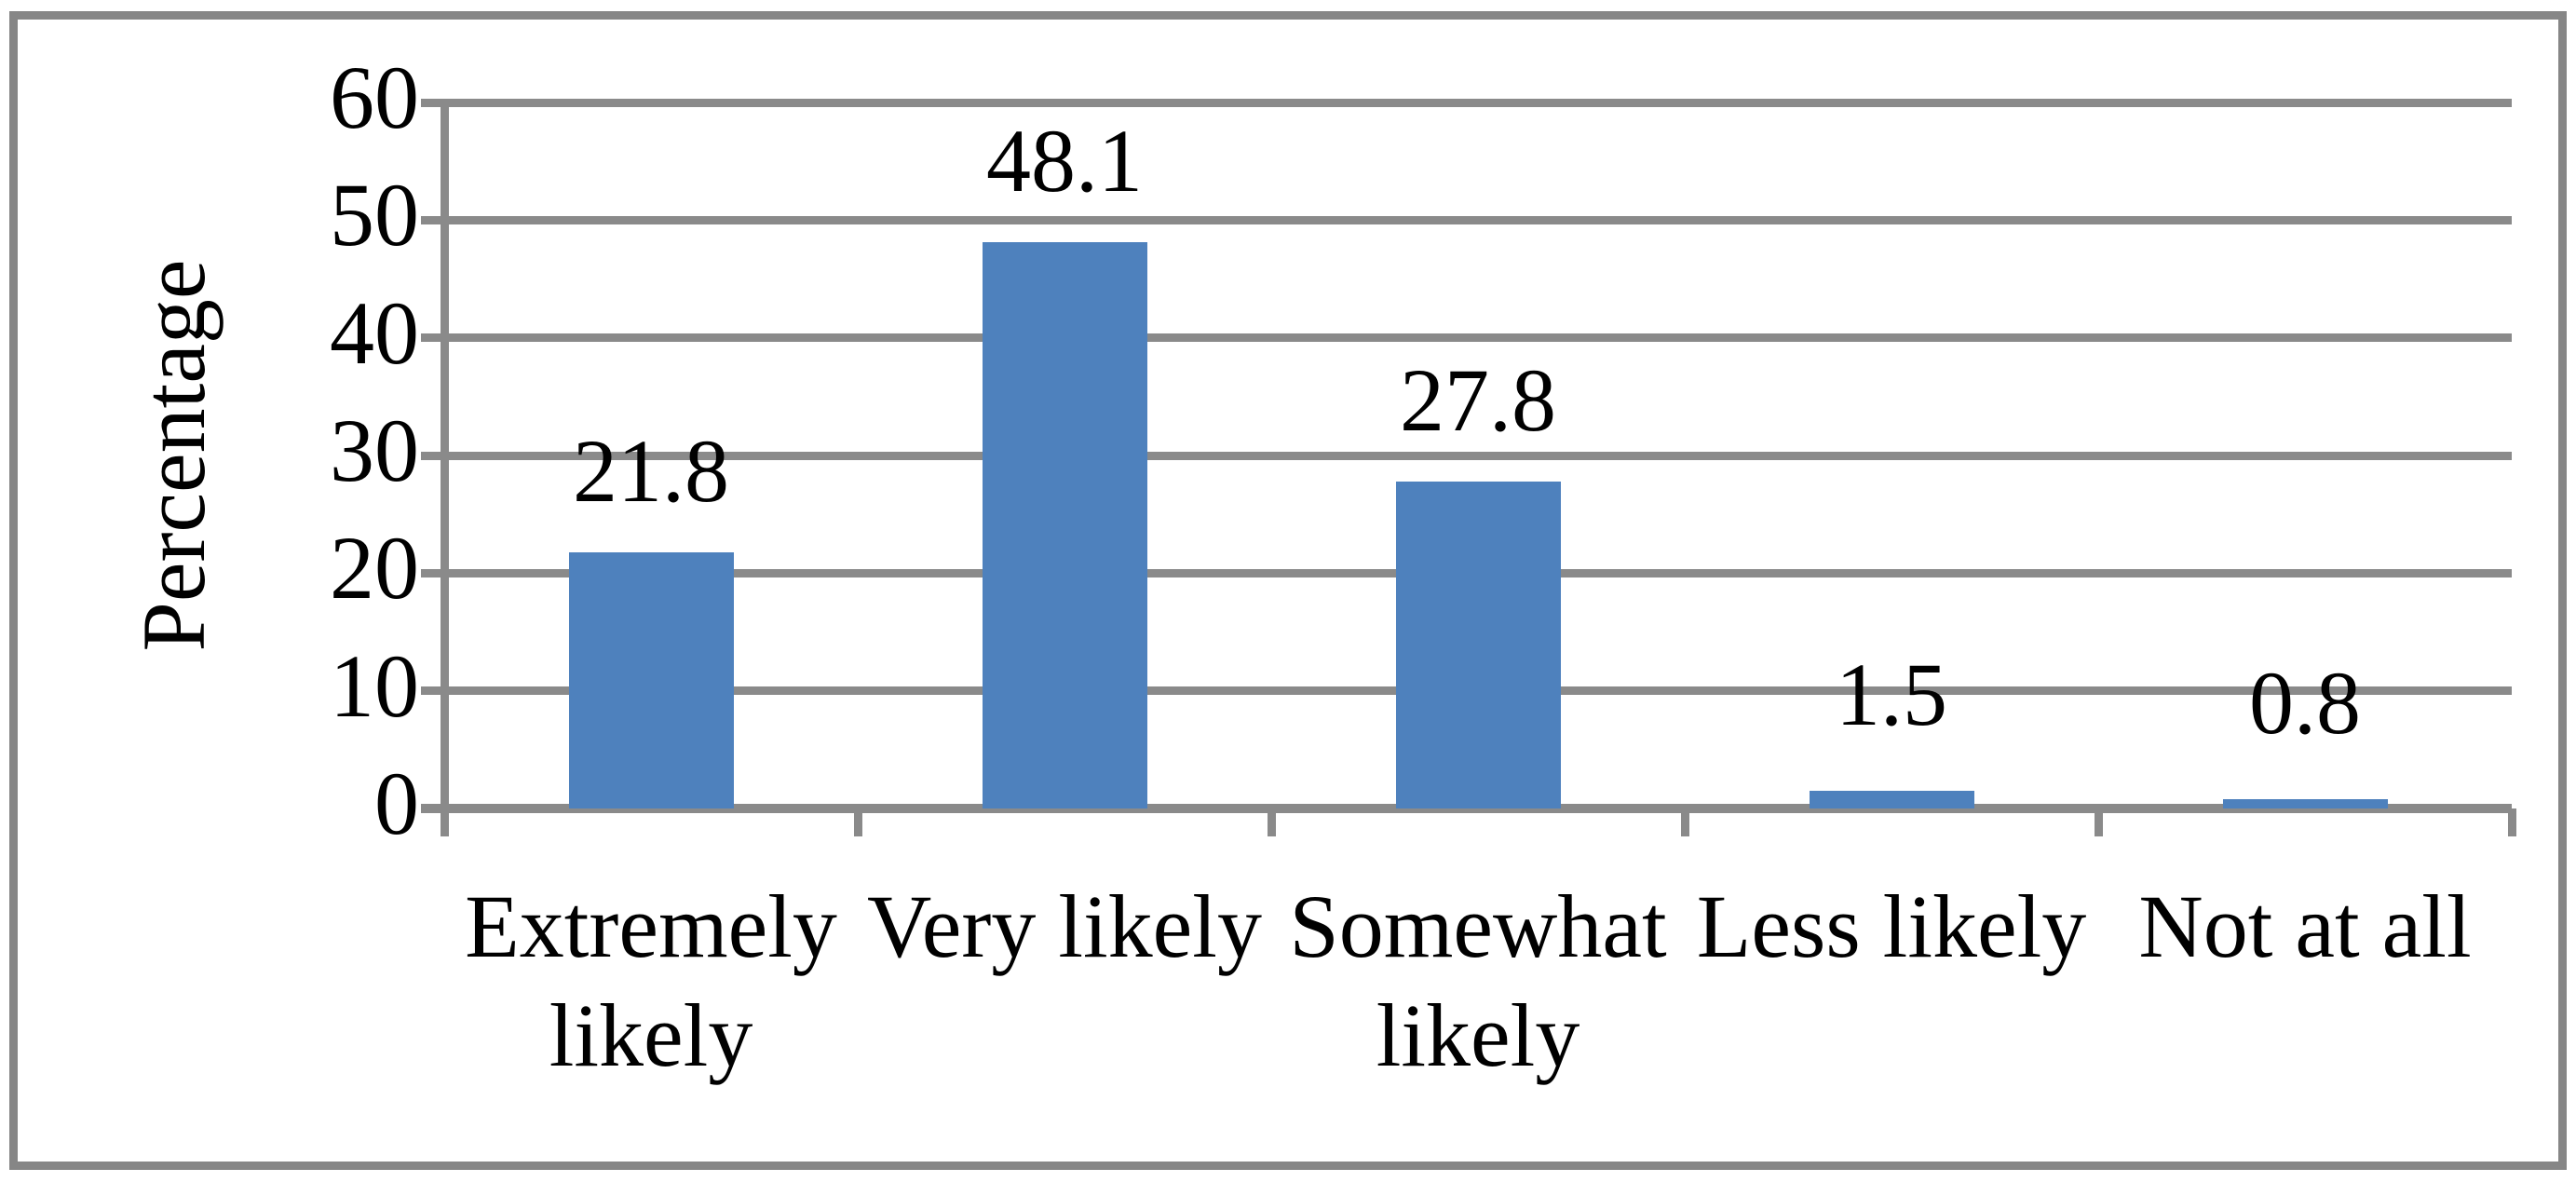  What do you see at coordinates (374, 98) in the screenshot?
I see `y-tick-label: 60` at bounding box center [374, 98].